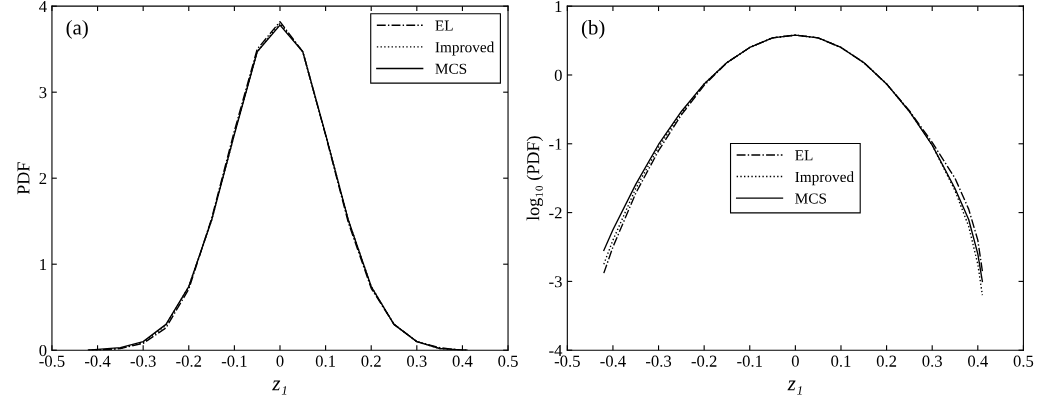 The image size is (1039, 412). I want to click on annotation: (b), so click(593, 29).